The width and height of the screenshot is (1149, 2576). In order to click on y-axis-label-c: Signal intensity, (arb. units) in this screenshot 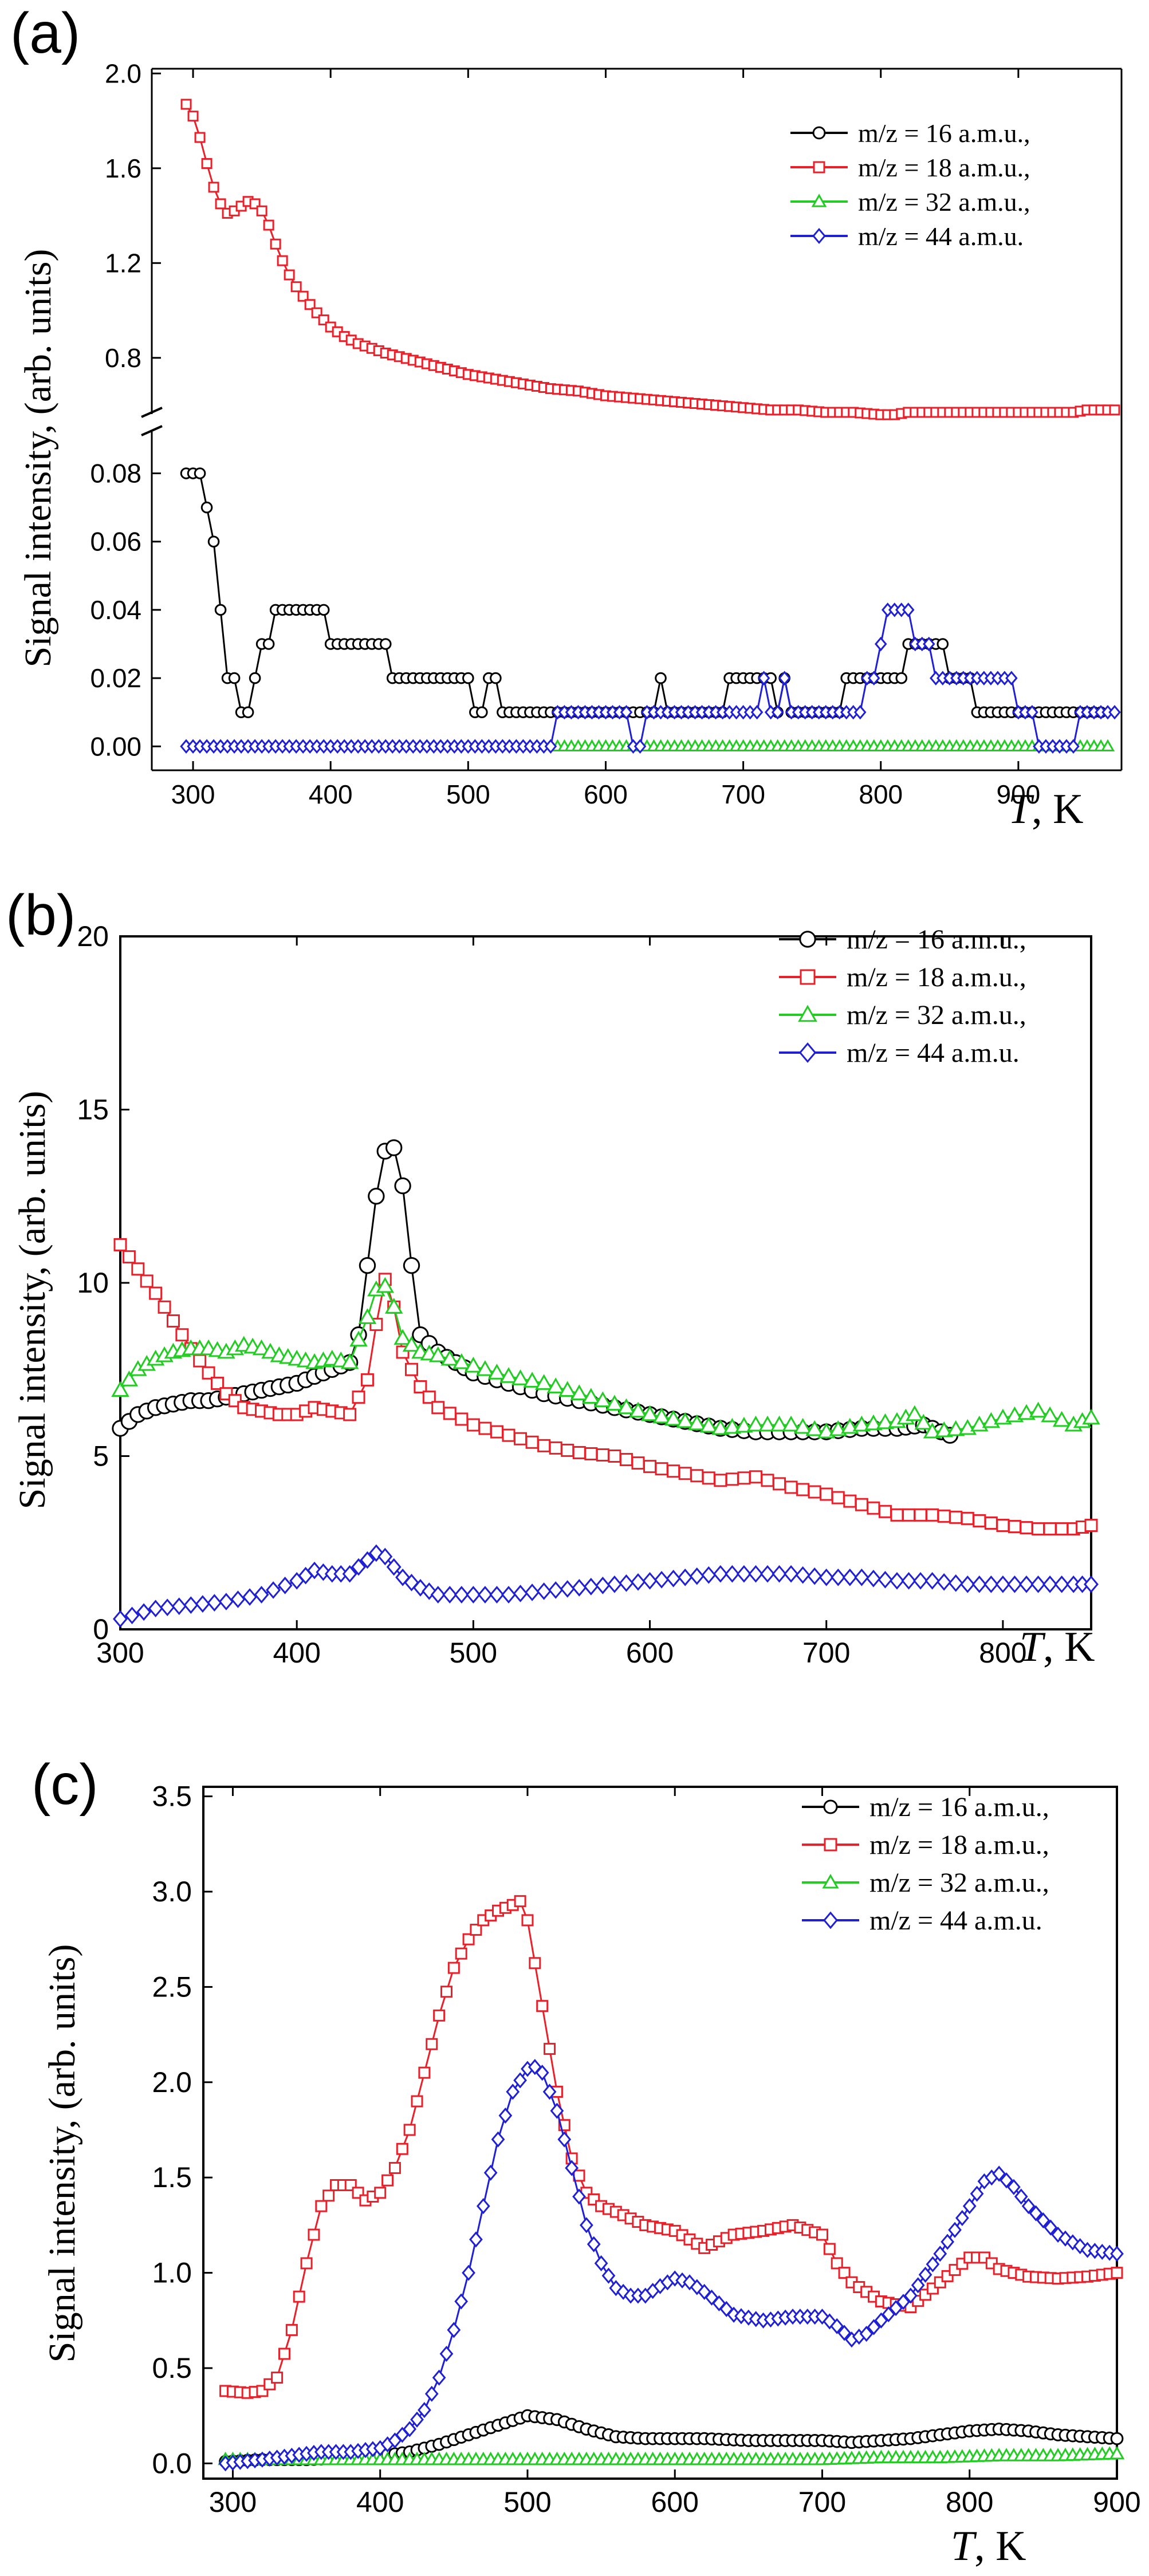, I will do `click(62, 2153)`.